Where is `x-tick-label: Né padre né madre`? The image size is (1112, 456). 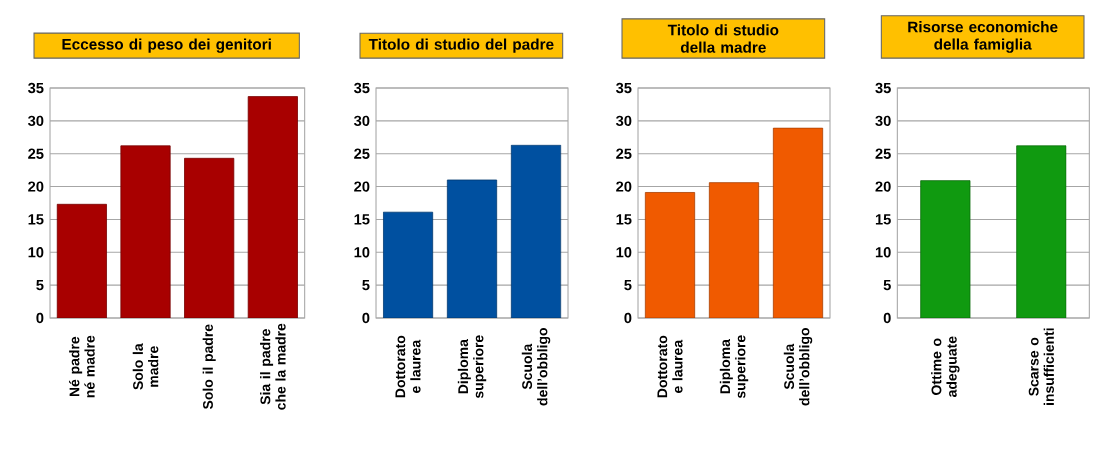 x-tick-label: Né padre né madre is located at coordinates (81, 366).